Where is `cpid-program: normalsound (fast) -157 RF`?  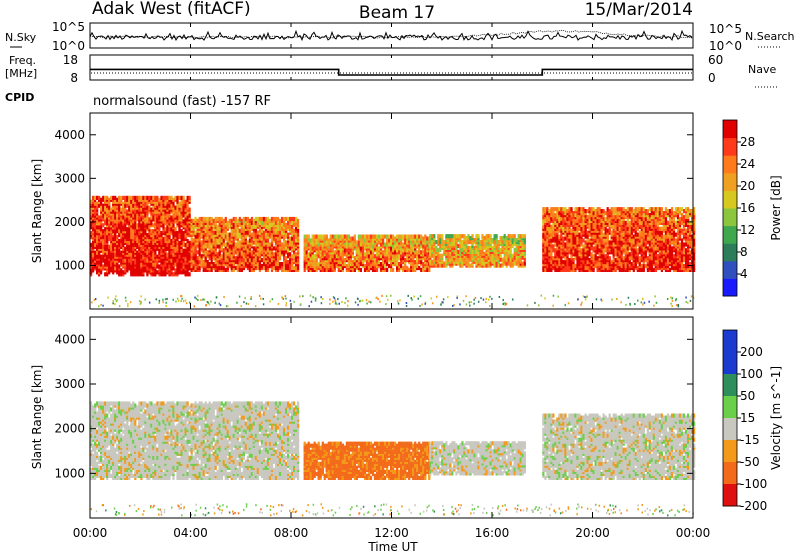
cpid-program: normalsound (fast) -157 RF is located at coordinates (182, 101).